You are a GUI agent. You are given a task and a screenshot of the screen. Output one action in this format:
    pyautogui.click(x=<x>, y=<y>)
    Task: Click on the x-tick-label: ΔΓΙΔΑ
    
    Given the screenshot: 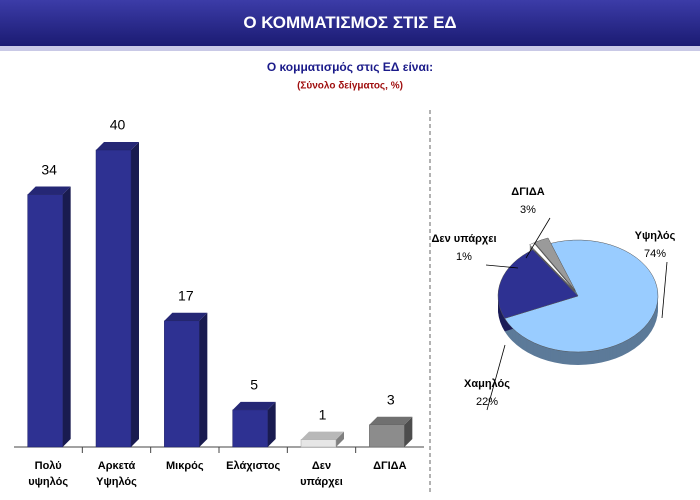 What is the action you would take?
    pyautogui.click(x=390, y=466)
    